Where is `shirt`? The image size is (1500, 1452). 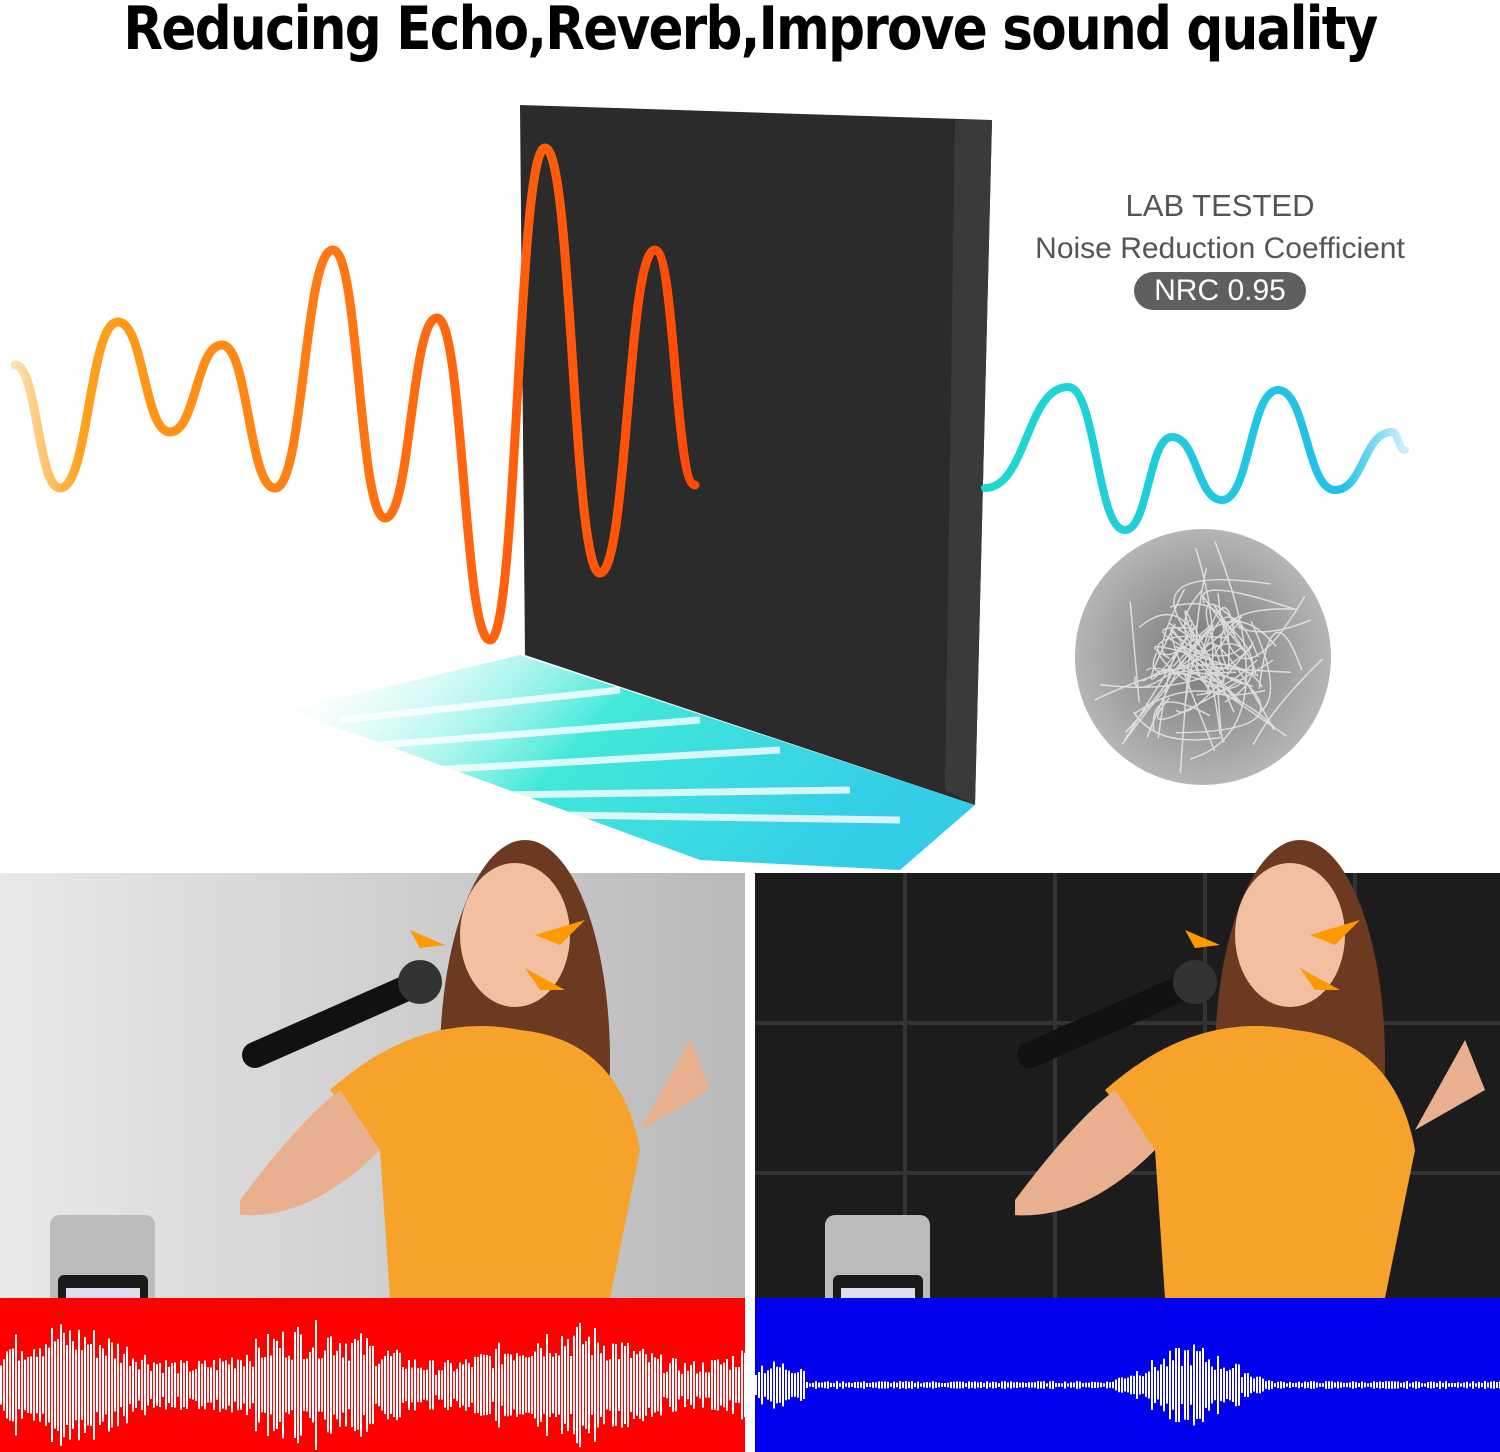 shirt is located at coordinates (485, 1162).